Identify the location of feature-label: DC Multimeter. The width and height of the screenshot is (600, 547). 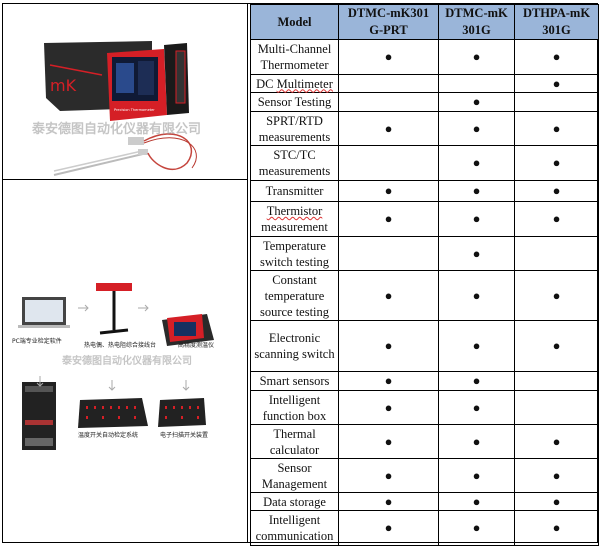
(294, 83).